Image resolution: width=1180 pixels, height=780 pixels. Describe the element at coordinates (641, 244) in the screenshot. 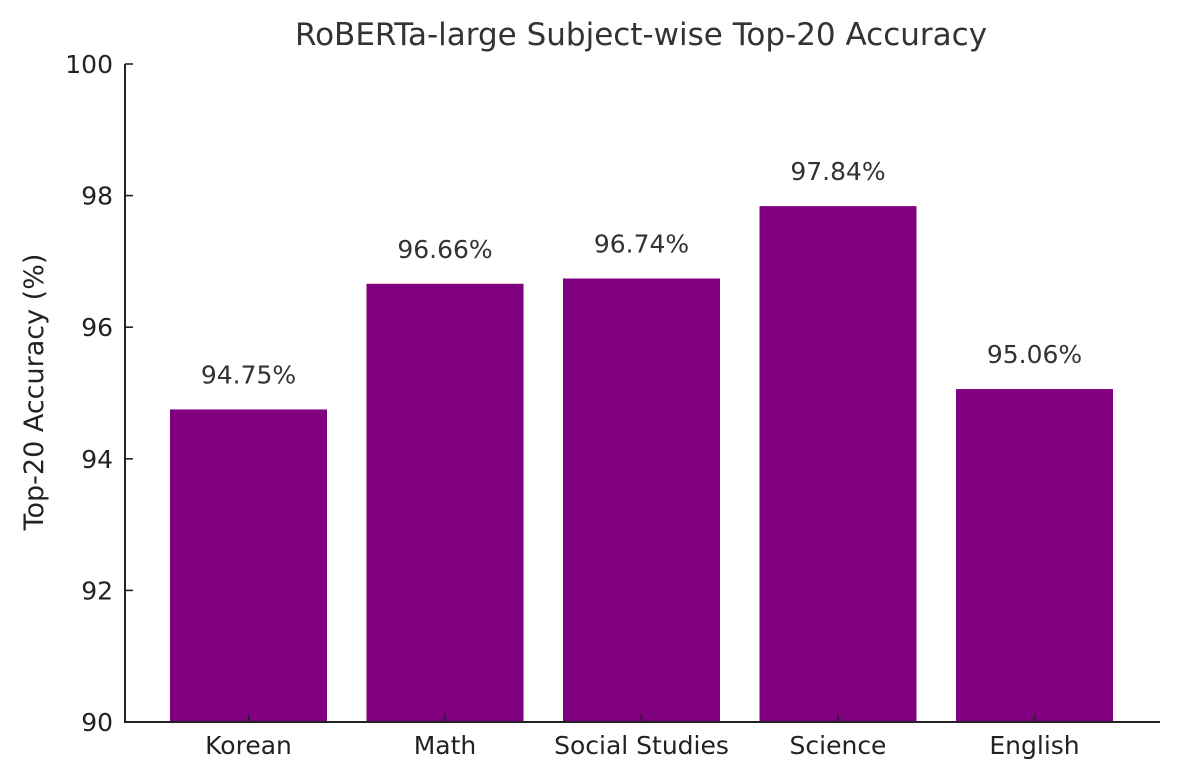

I see `value-label: 96.74%` at that location.